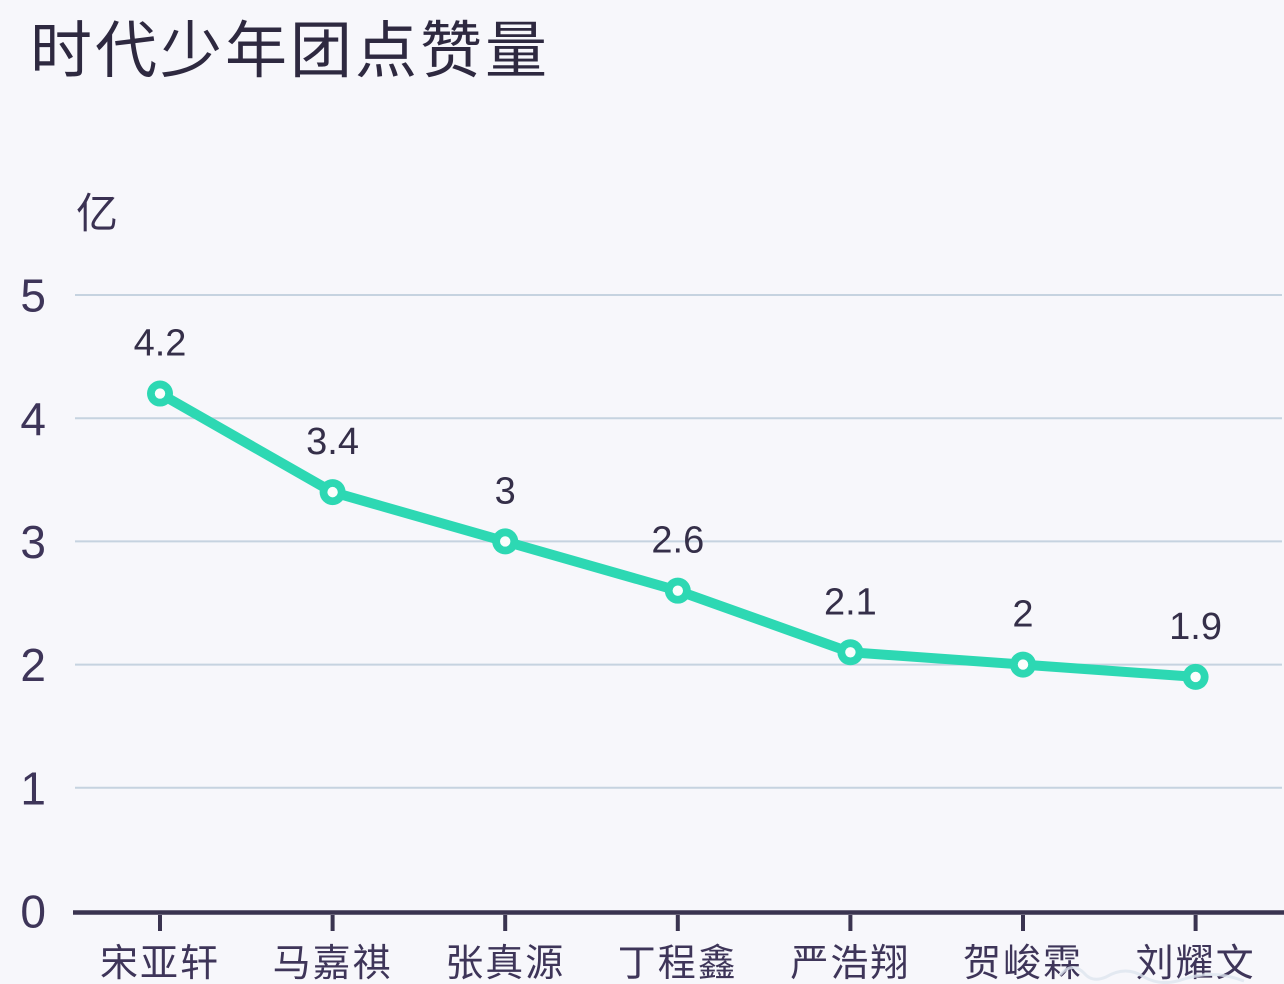 The image size is (1284, 984). What do you see at coordinates (1023, 963) in the screenshot?
I see `x-tick-label: 贺峻霖` at bounding box center [1023, 963].